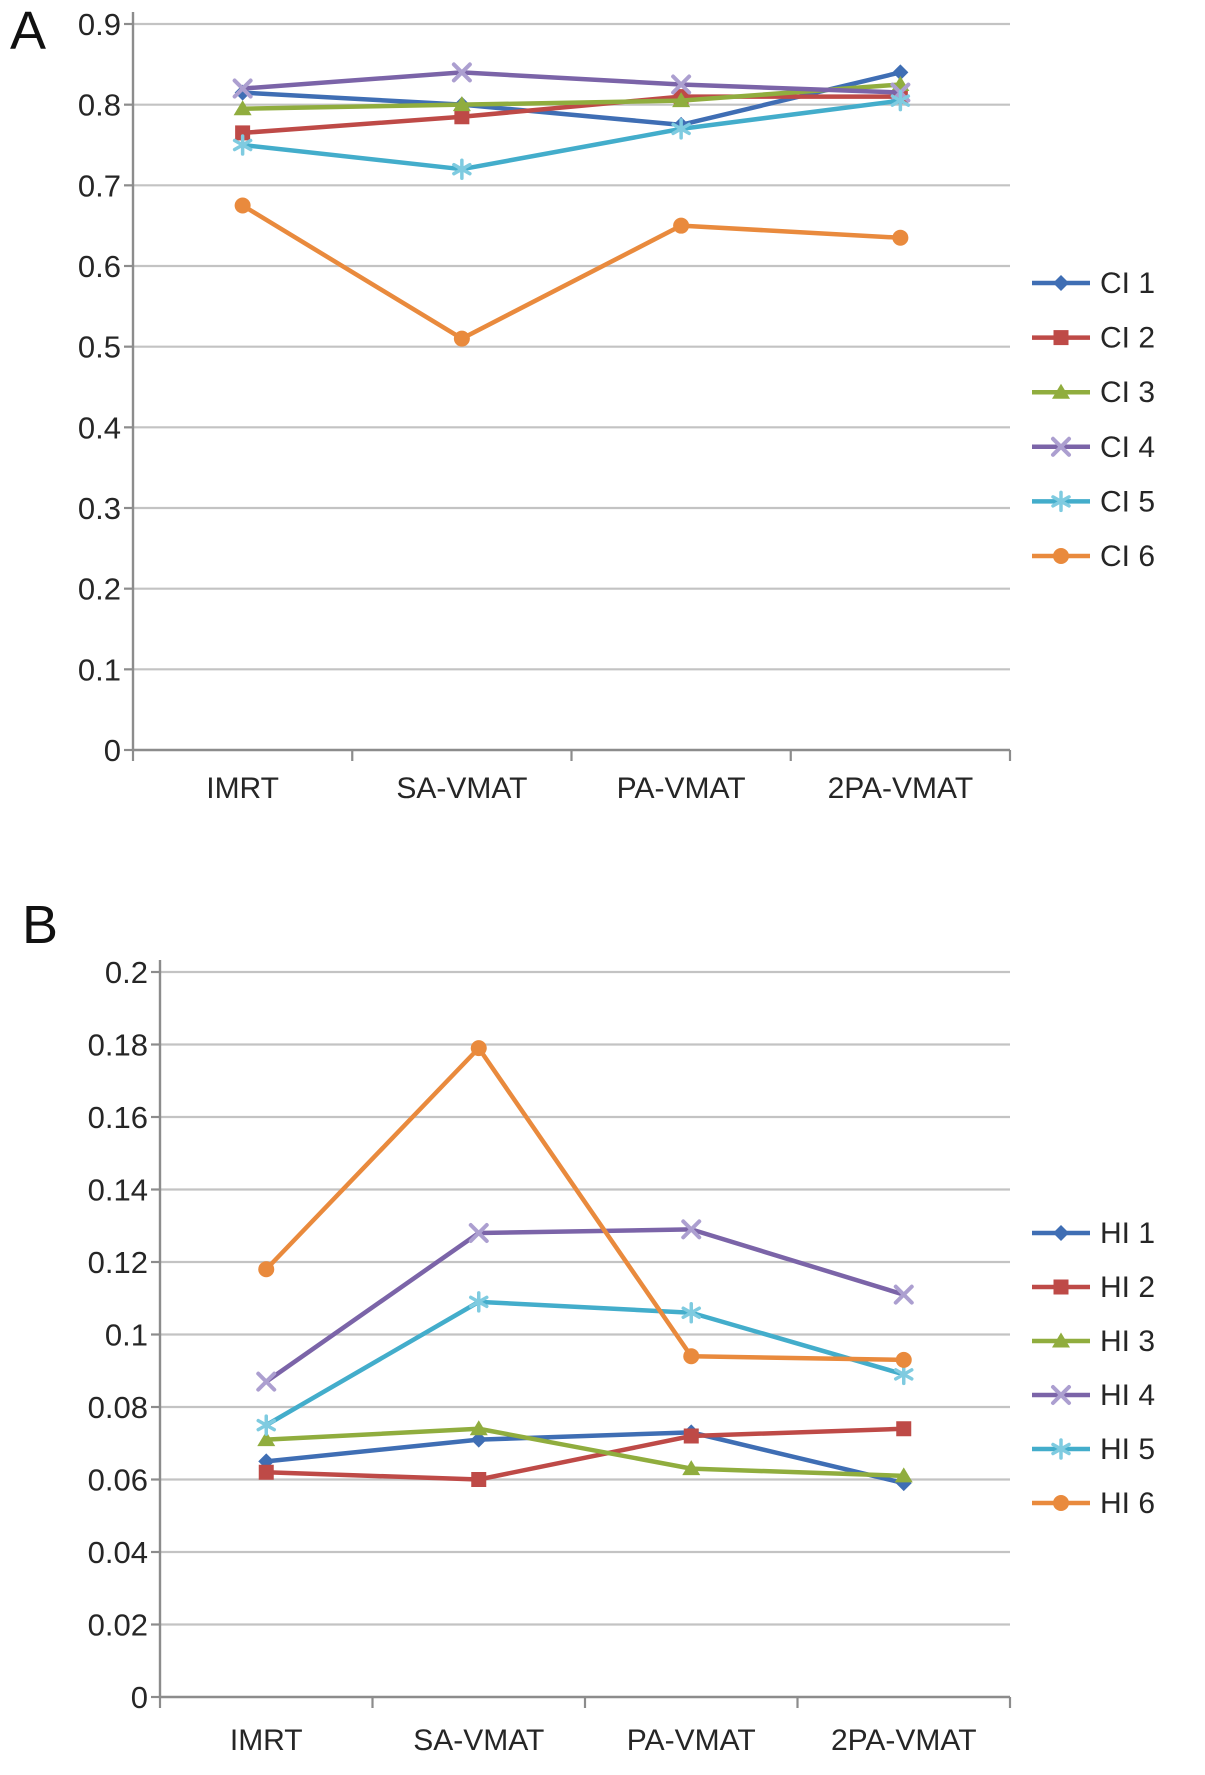  I want to click on legend-label: HI 4, so click(1127, 1395).